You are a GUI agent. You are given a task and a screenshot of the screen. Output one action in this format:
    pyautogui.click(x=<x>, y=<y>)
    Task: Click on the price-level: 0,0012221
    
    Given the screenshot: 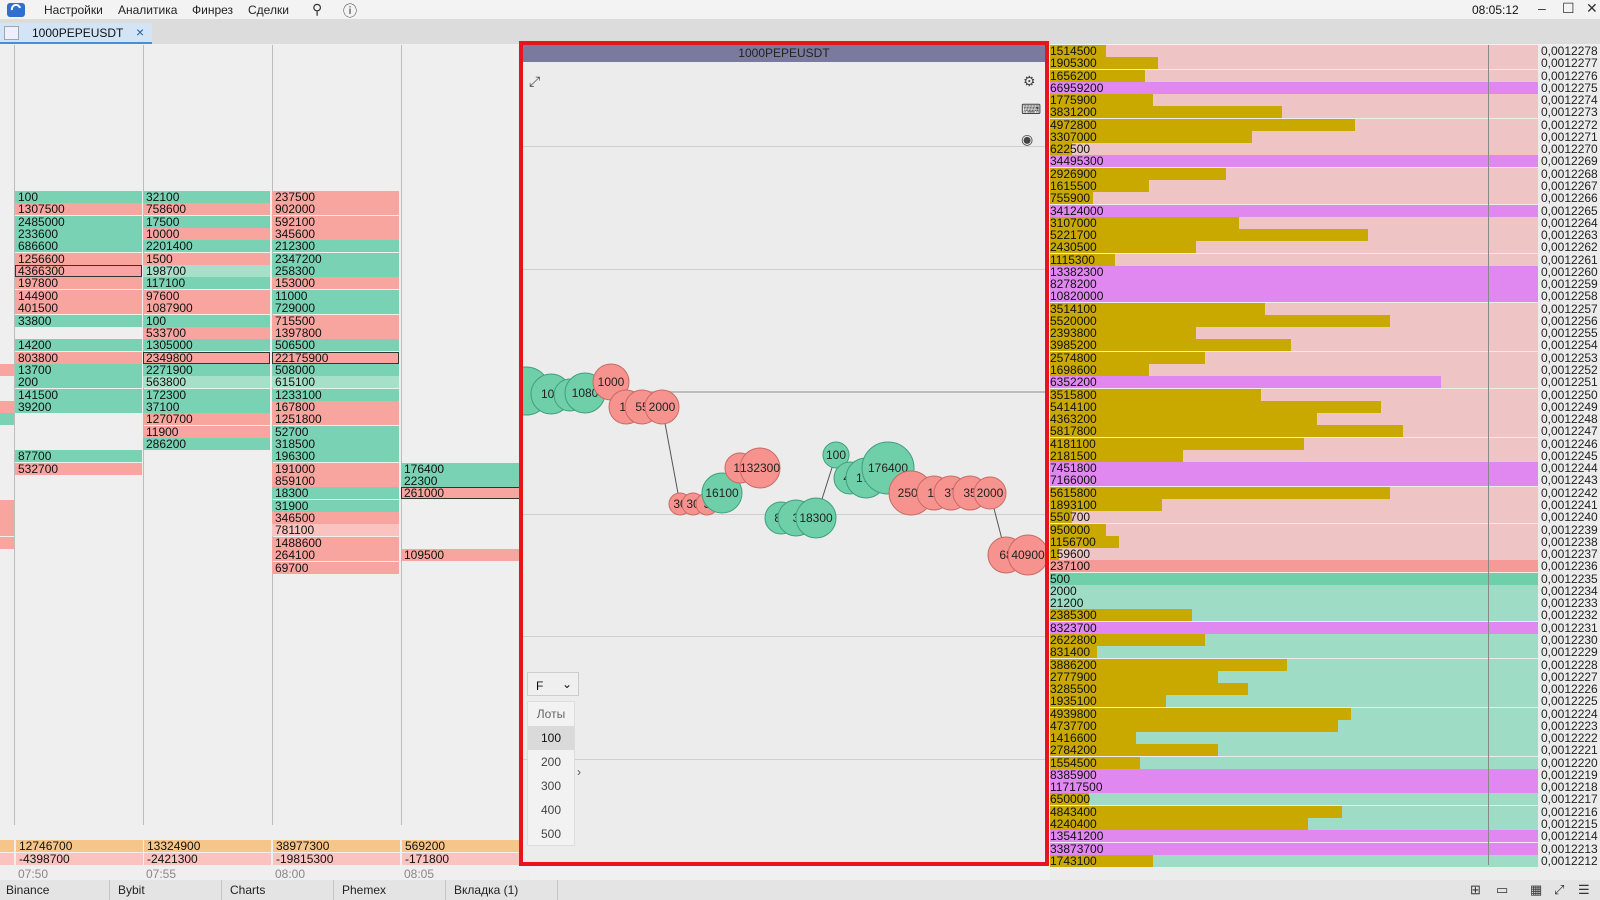 What is the action you would take?
    pyautogui.click(x=1569, y=750)
    